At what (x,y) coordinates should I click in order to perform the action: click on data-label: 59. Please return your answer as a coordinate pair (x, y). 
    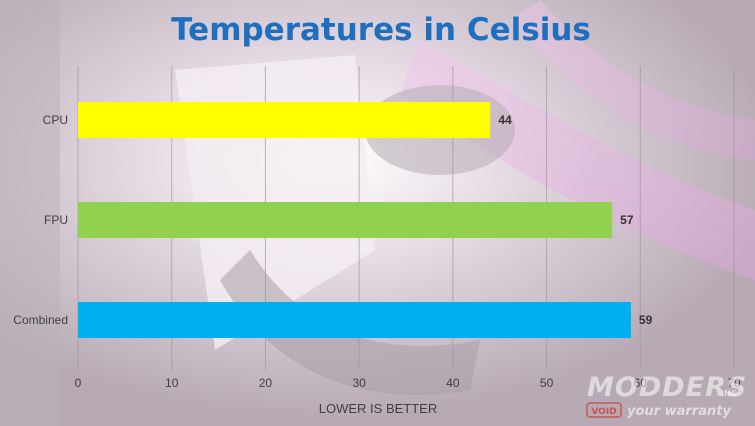
    Looking at the image, I should click on (646, 320).